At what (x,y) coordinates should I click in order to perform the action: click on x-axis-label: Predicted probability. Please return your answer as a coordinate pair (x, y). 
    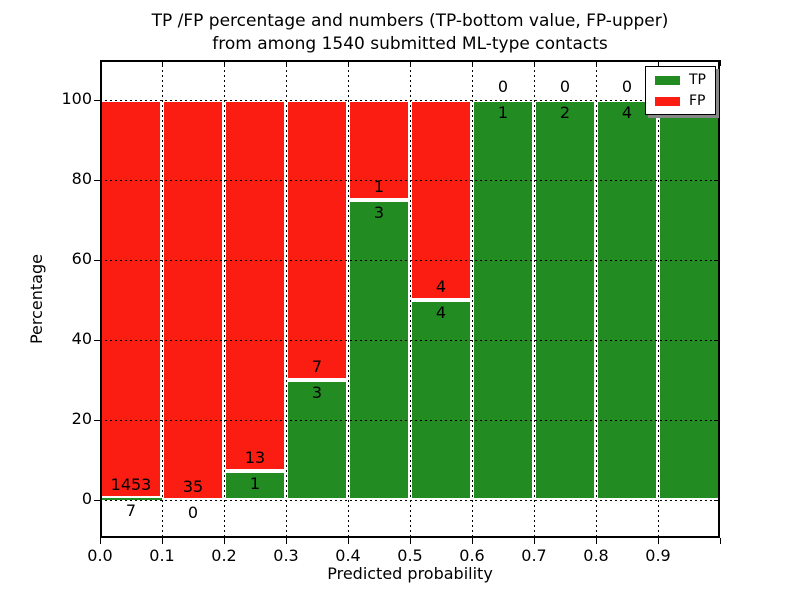
    Looking at the image, I should click on (410, 573).